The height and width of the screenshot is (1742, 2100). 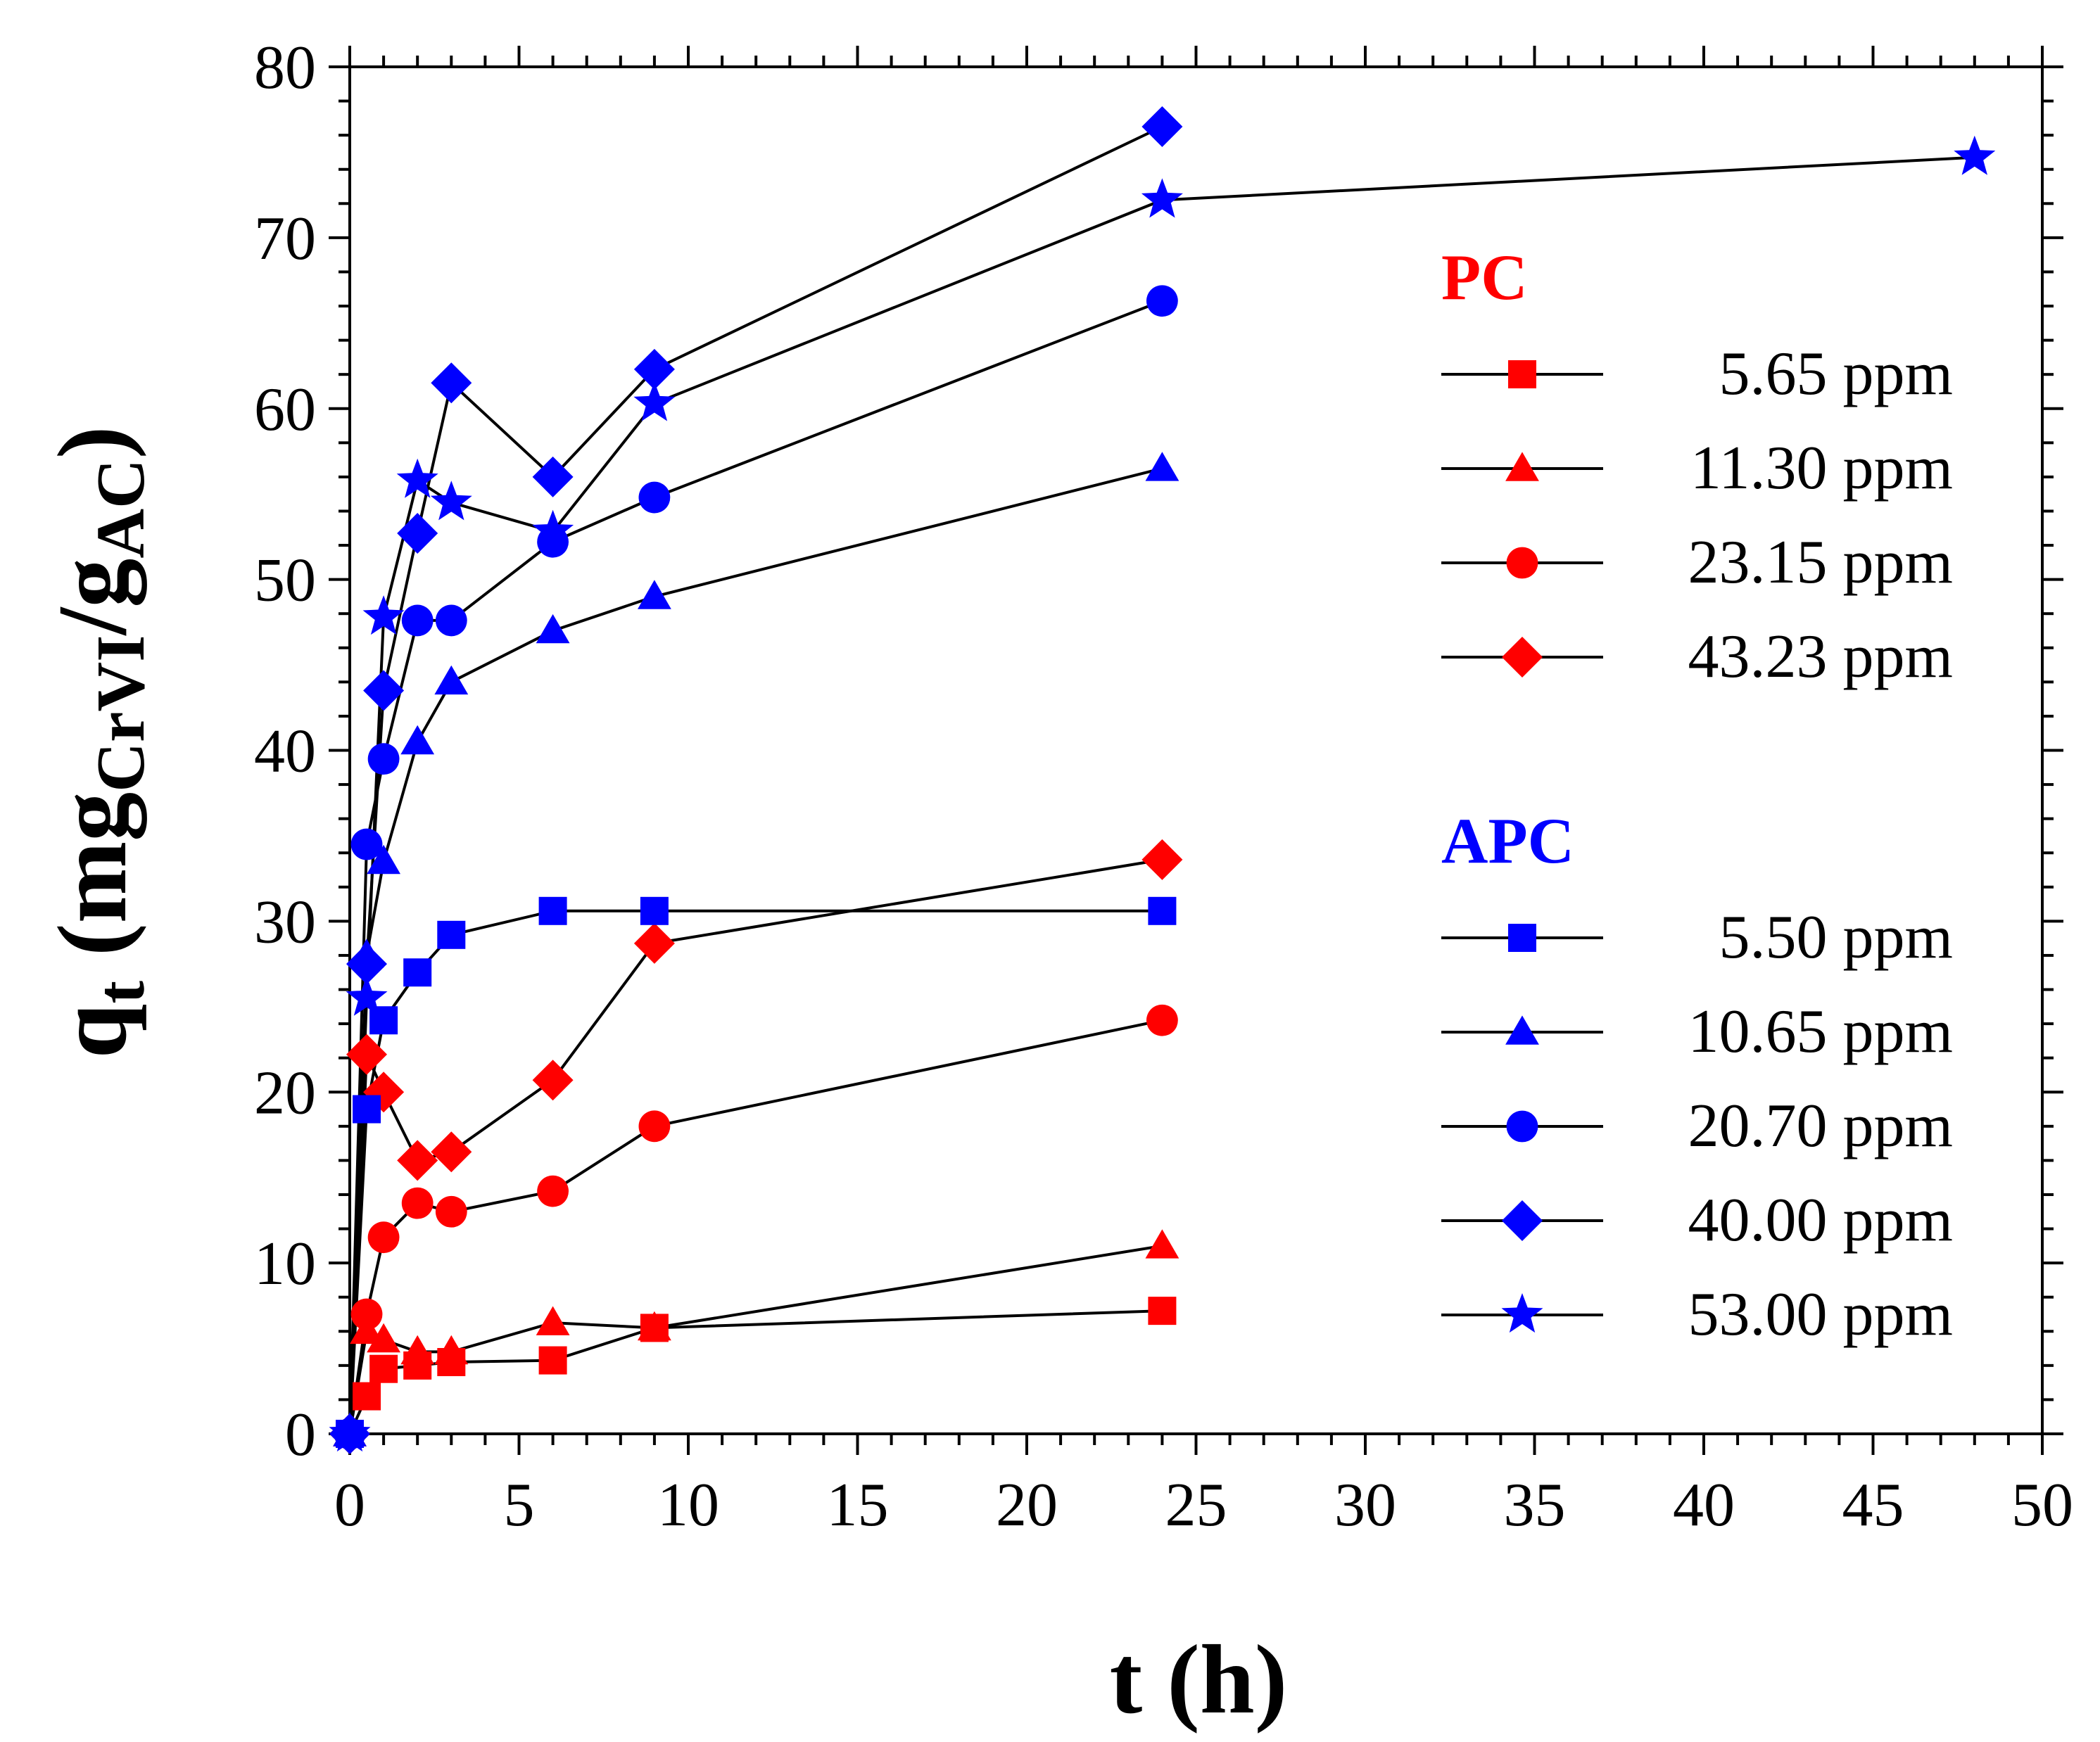 I want to click on legend-label: 43.23 ppm, so click(x=1820, y=657).